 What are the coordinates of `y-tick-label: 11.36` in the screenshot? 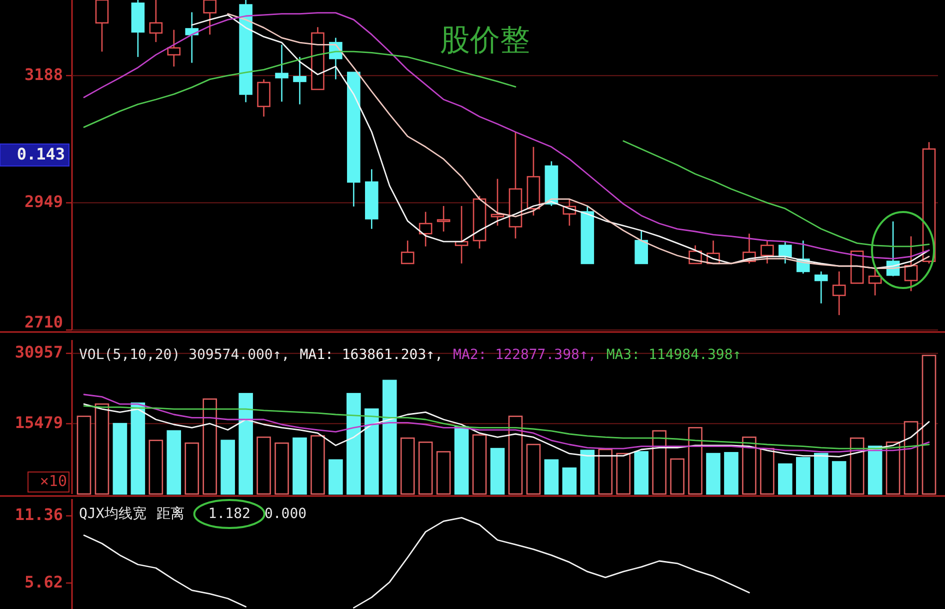 It's located at (38, 514).